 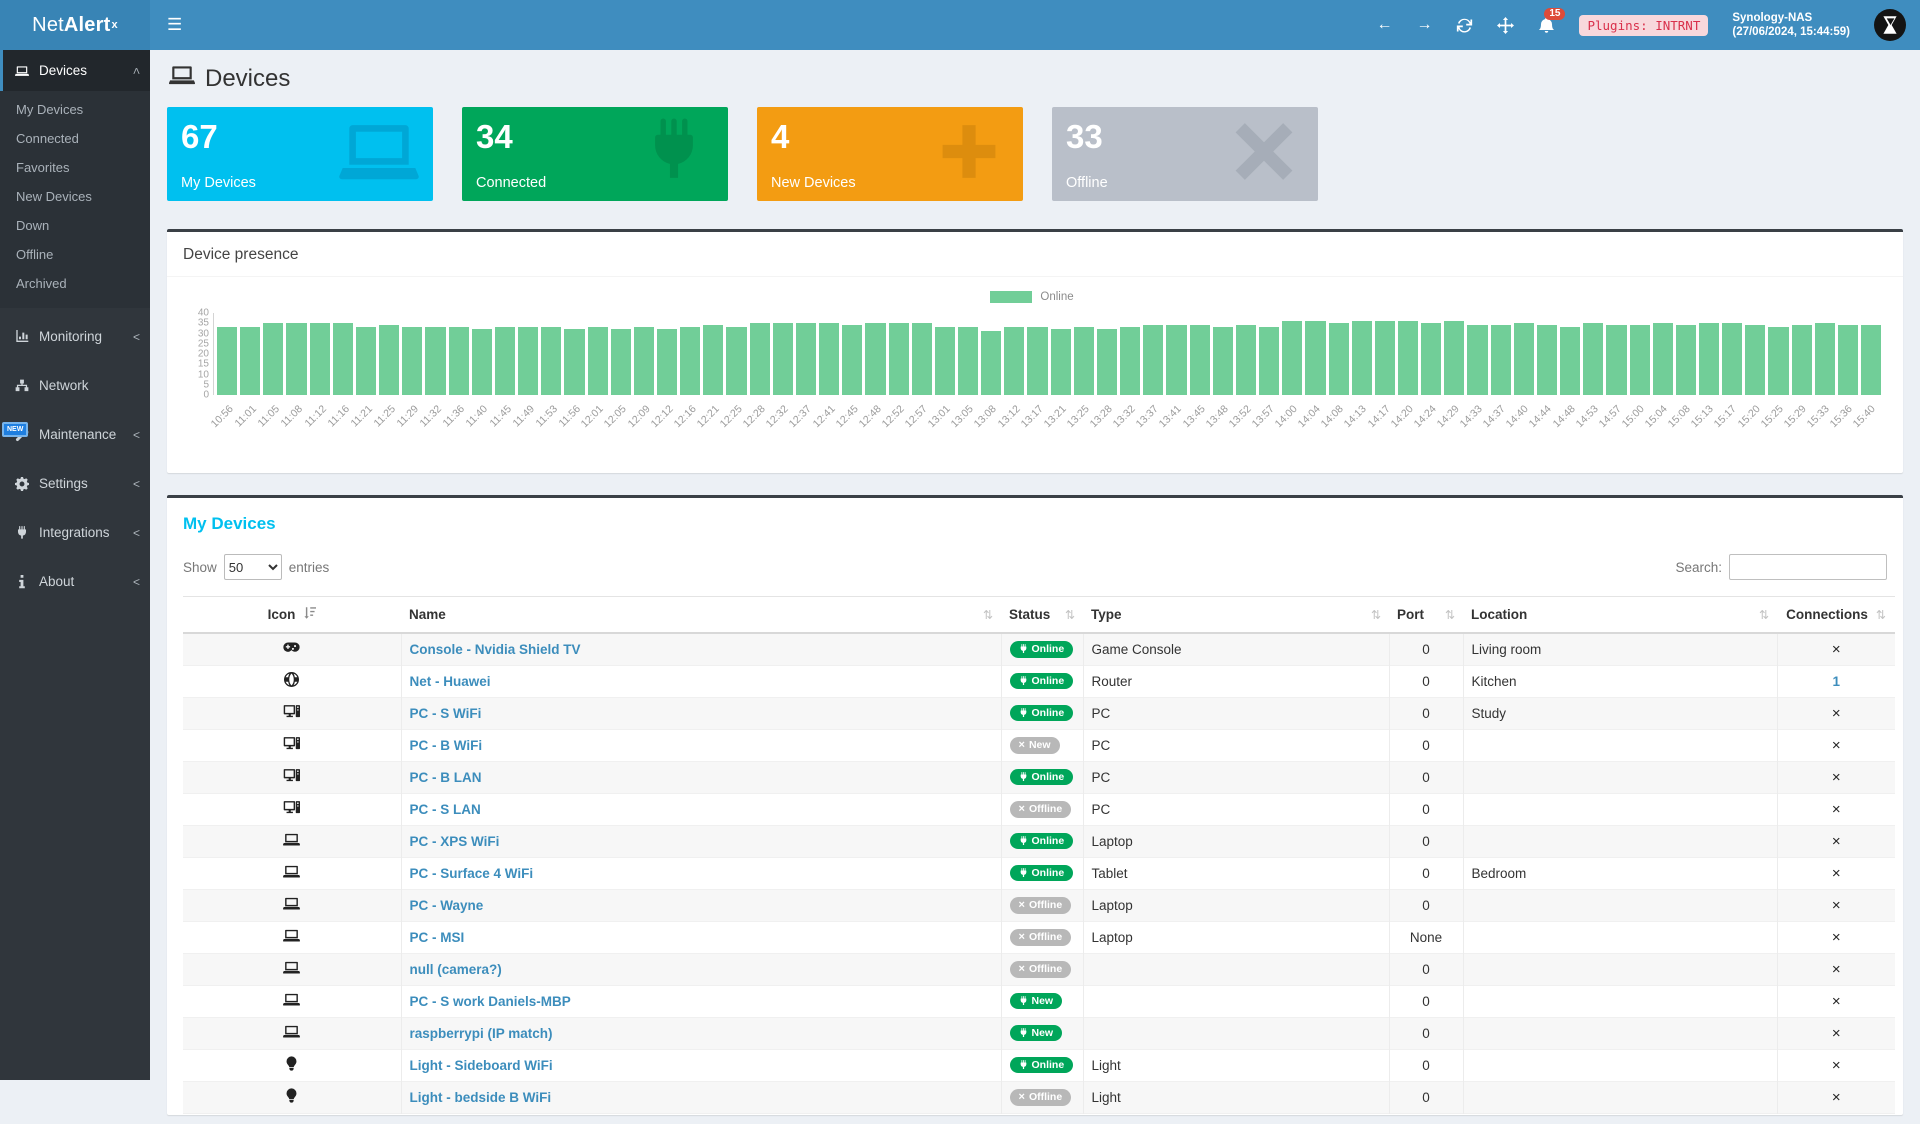 I want to click on sidebar-toggle-button: ☰, so click(x=175, y=24).